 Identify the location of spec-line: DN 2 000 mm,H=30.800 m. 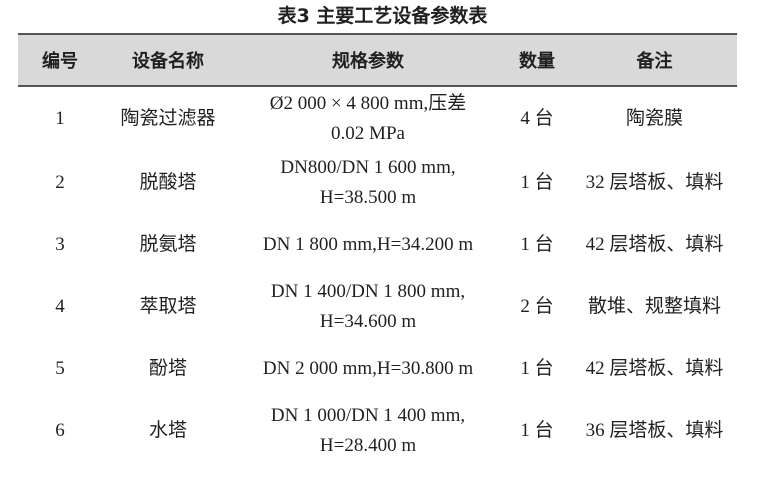
(368, 368).